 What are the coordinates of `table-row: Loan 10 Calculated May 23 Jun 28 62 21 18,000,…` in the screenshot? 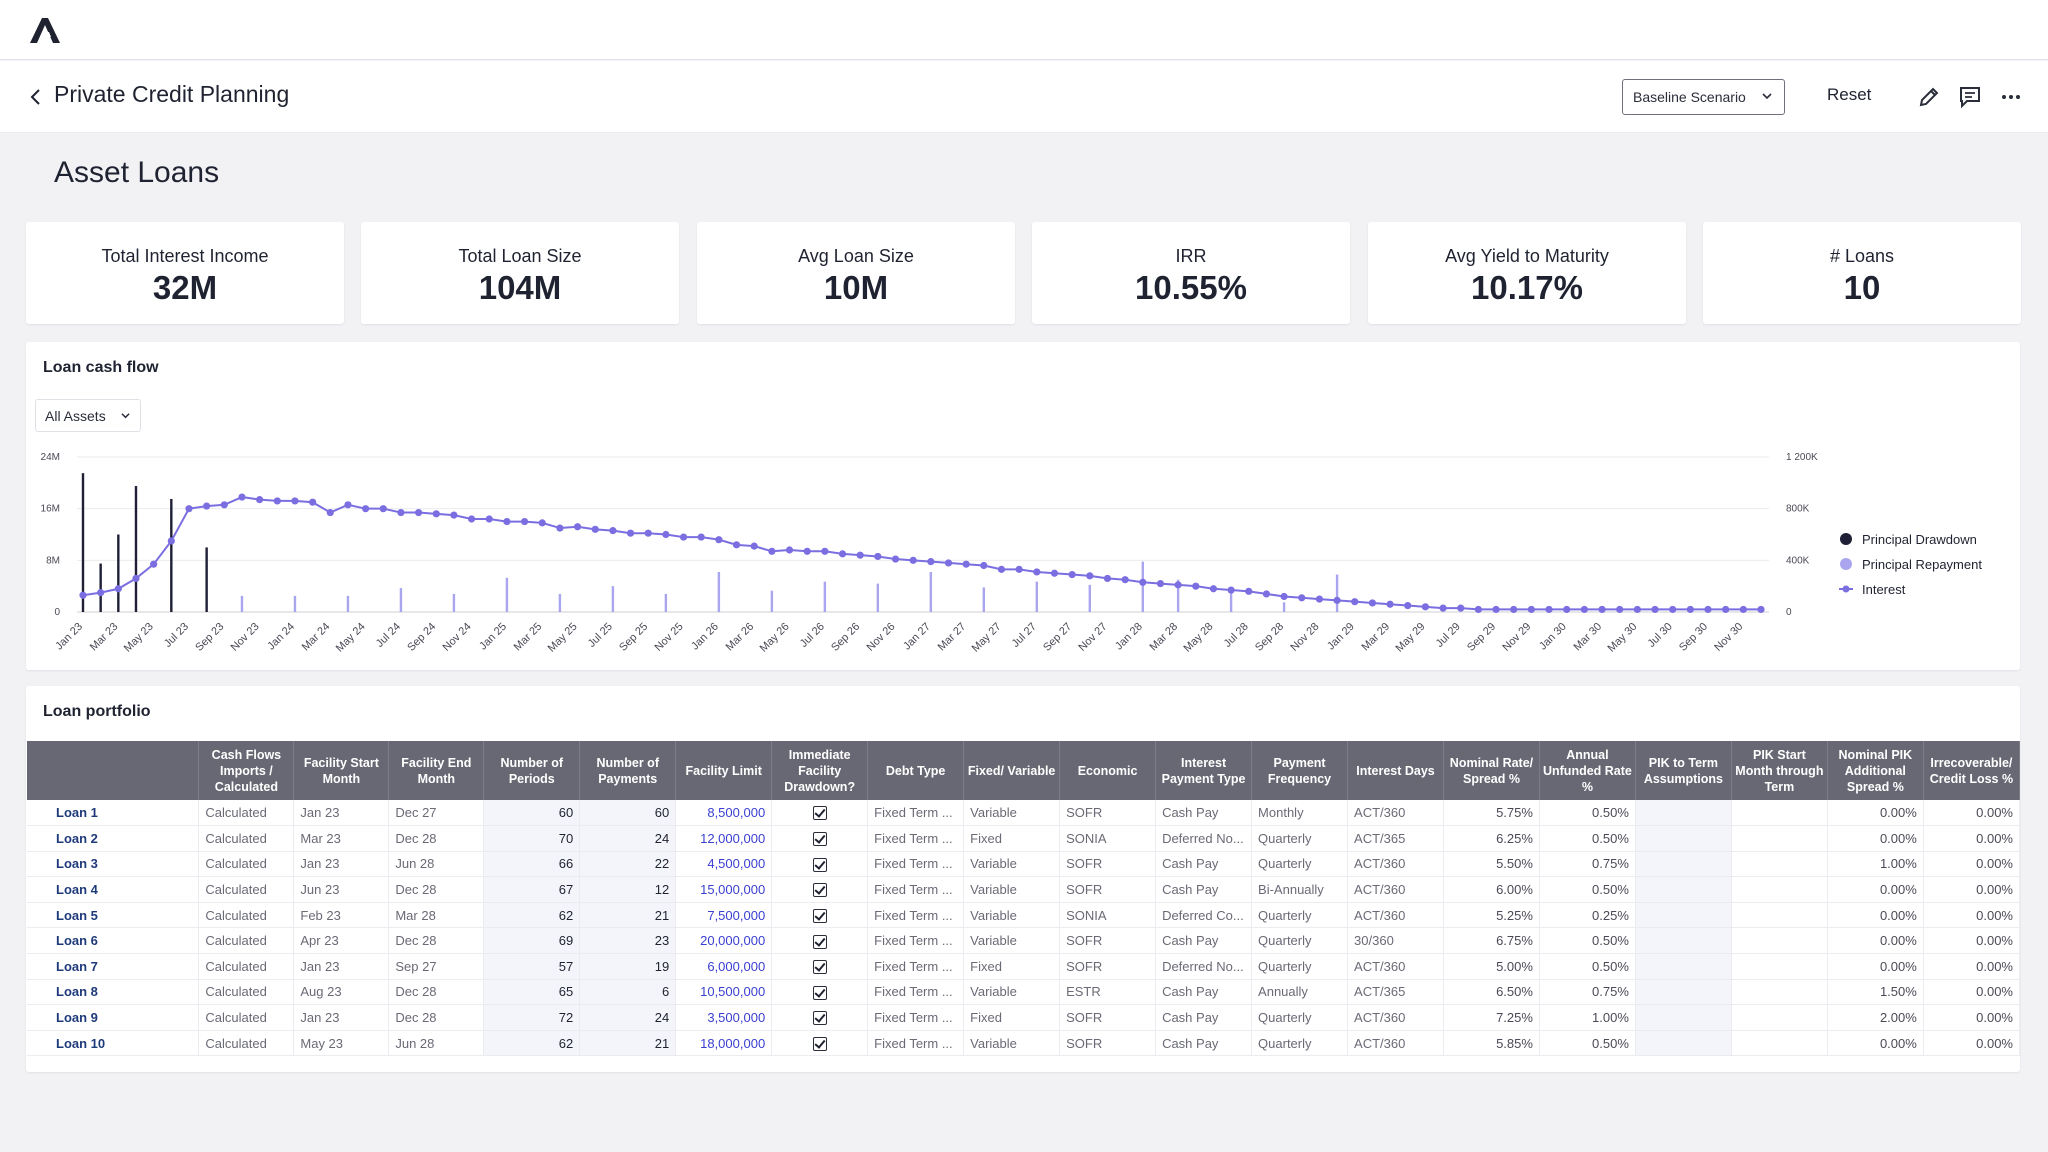 It's located at (1024, 1043).